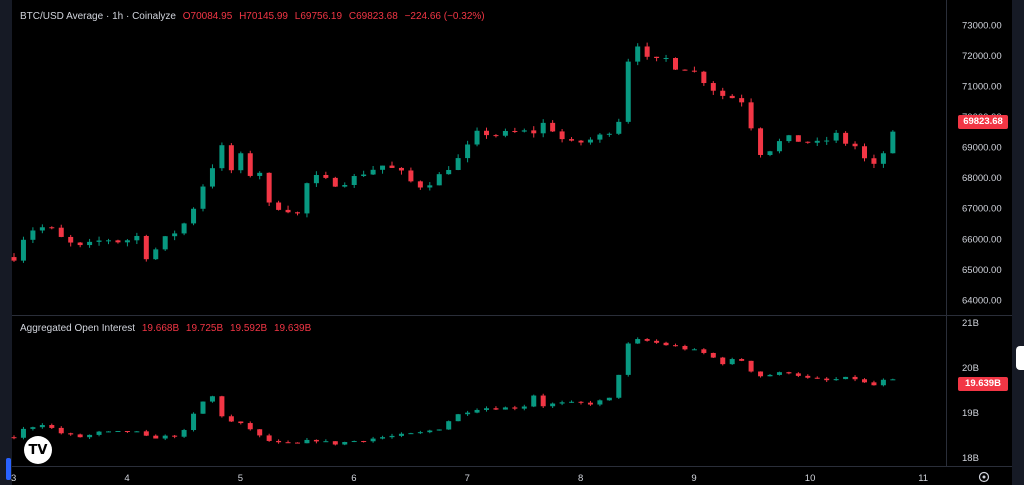 This screenshot has width=1024, height=485. I want to click on legend-close: C69823.68, so click(373, 16).